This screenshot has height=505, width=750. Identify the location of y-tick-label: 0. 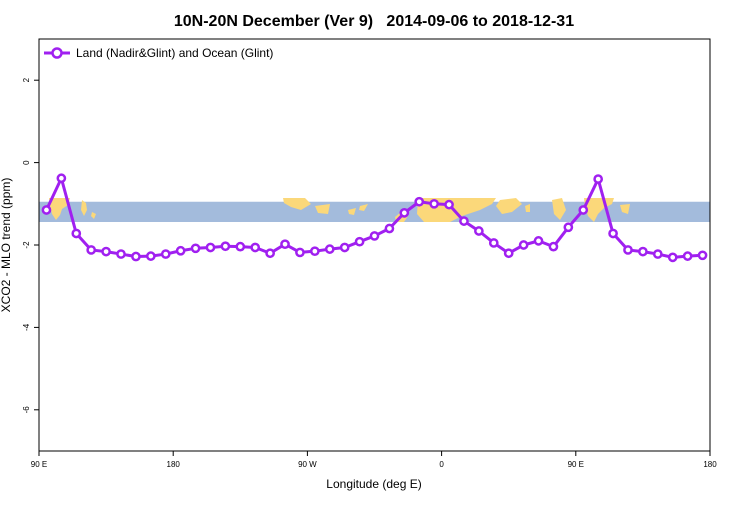
(26, 162).